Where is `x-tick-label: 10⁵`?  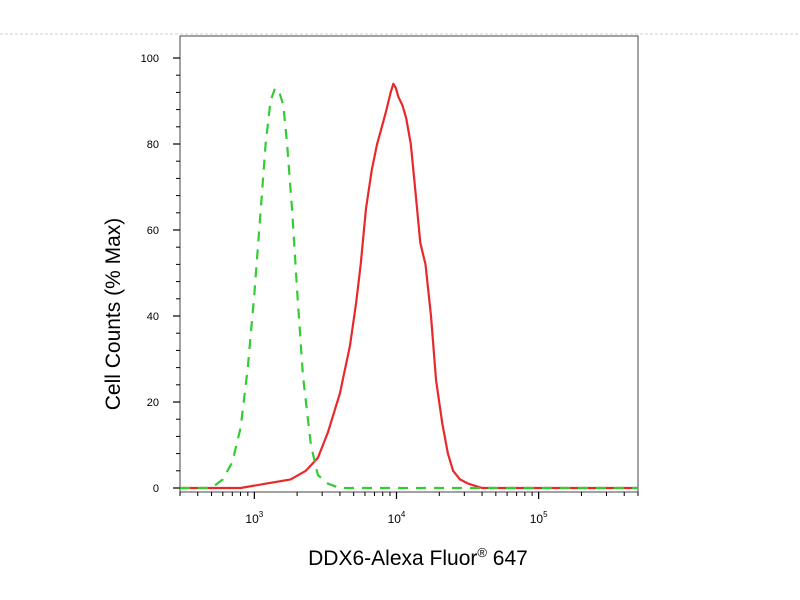 x-tick-label: 10⁵ is located at coordinates (539, 518).